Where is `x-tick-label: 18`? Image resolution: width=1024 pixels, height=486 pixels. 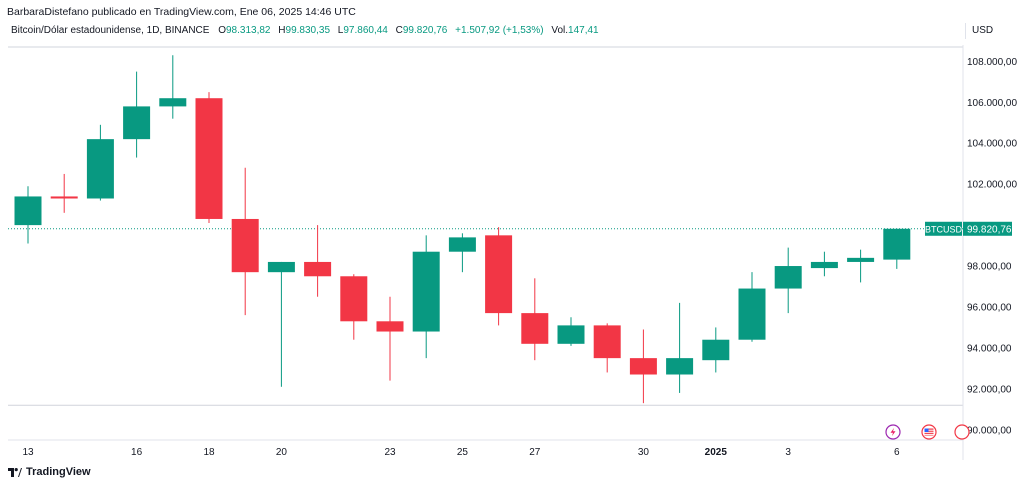
x-tick-label: 18 is located at coordinates (209, 452).